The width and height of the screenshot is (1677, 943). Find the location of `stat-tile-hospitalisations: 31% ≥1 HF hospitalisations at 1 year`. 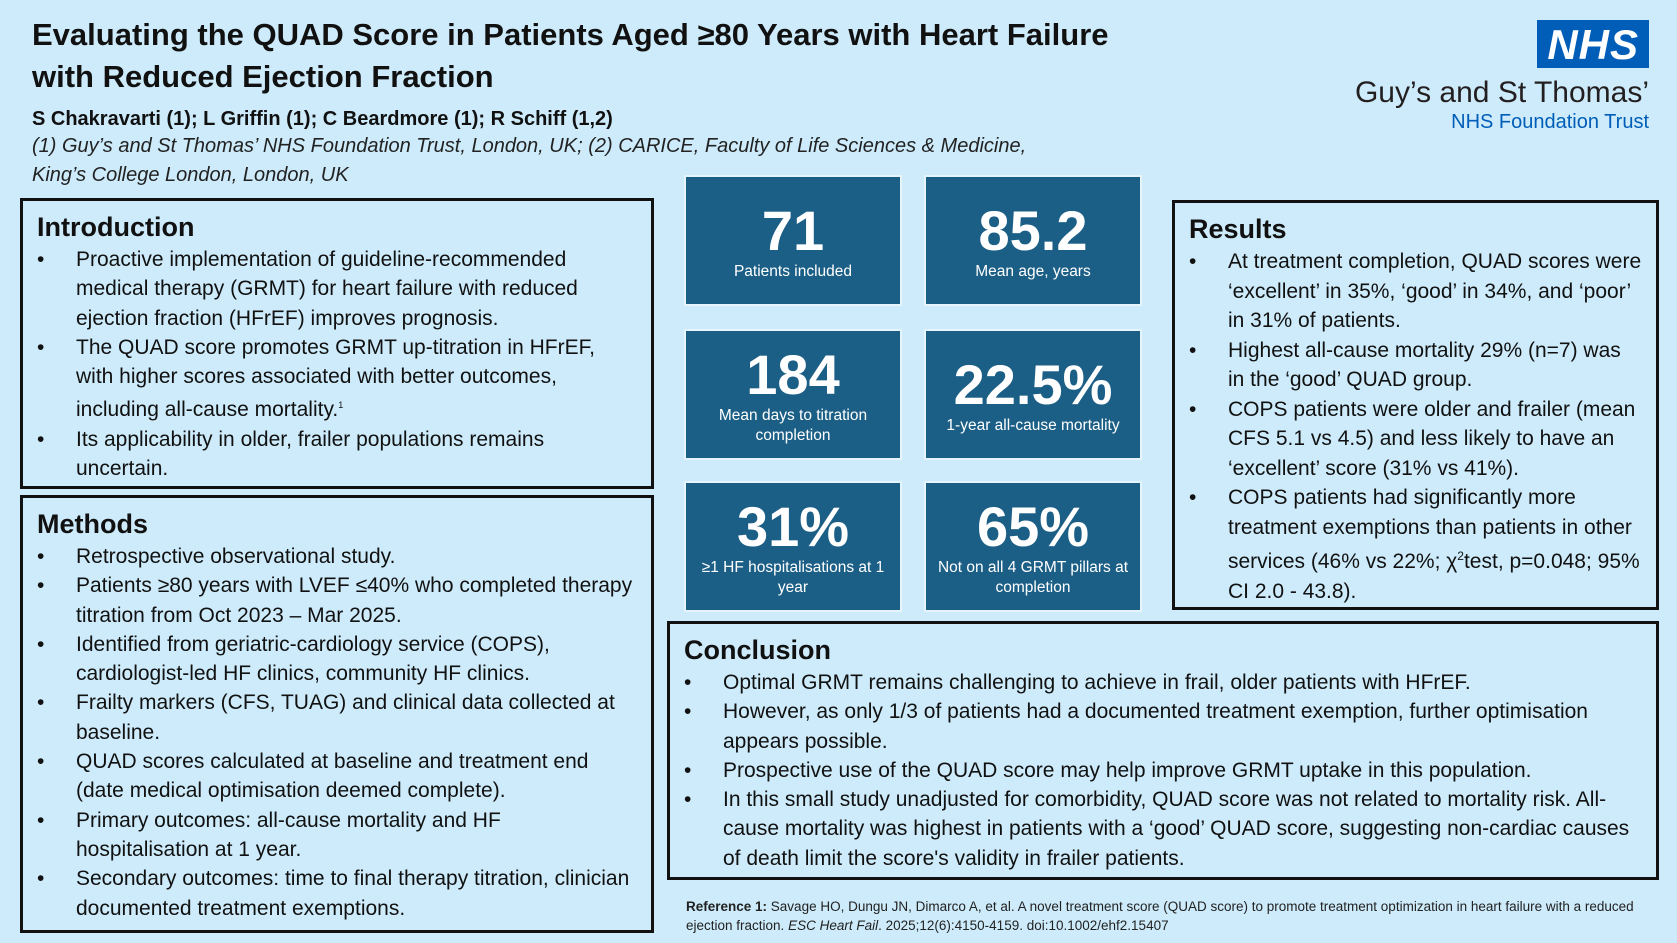

stat-tile-hospitalisations: 31% ≥1 HF hospitalisations at 1 year is located at coordinates (793, 546).